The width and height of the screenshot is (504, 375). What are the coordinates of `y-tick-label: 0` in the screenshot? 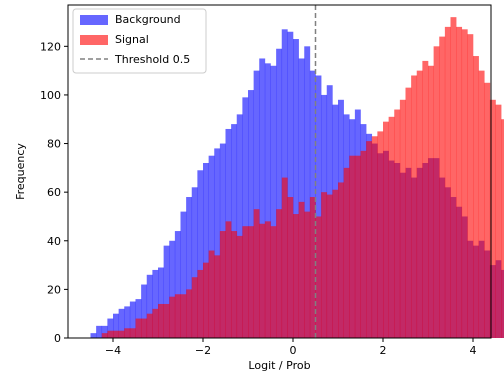 It's located at (57, 338).